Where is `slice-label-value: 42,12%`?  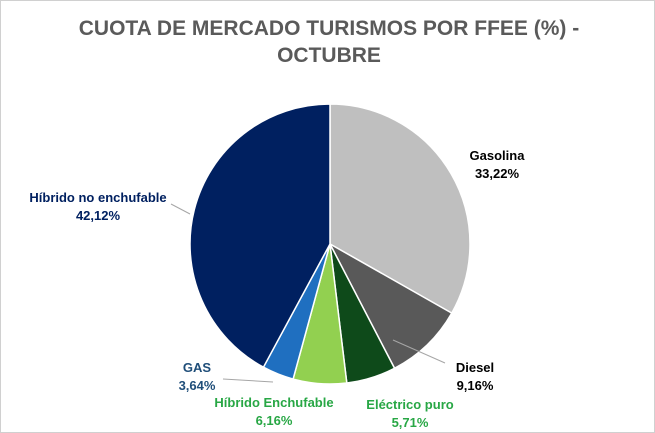 slice-label-value: 42,12% is located at coordinates (98, 215).